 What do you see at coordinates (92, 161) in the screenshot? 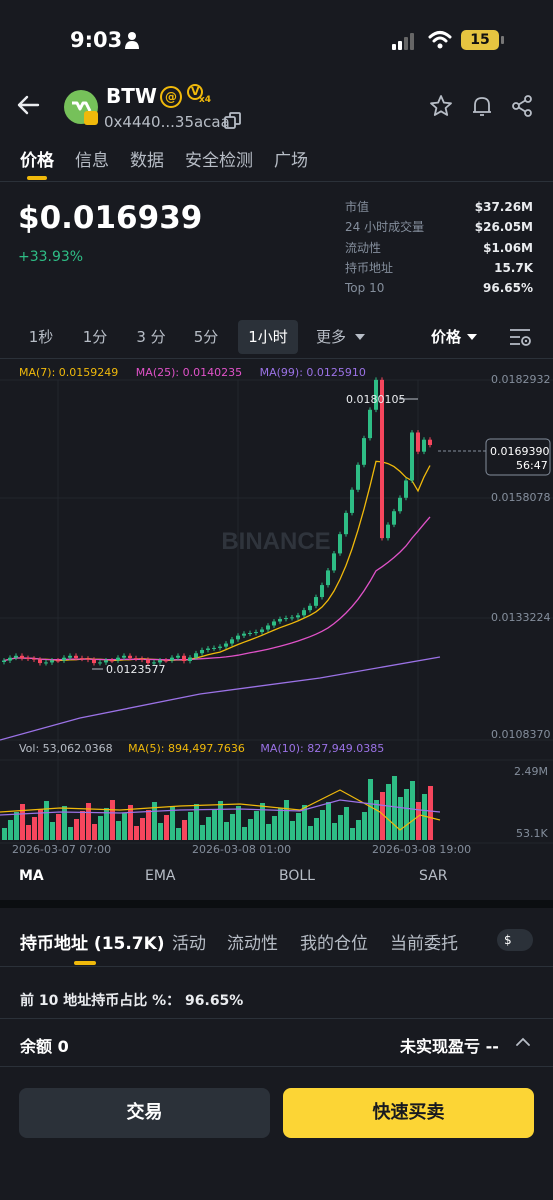
I see `tab-info: 信息` at bounding box center [92, 161].